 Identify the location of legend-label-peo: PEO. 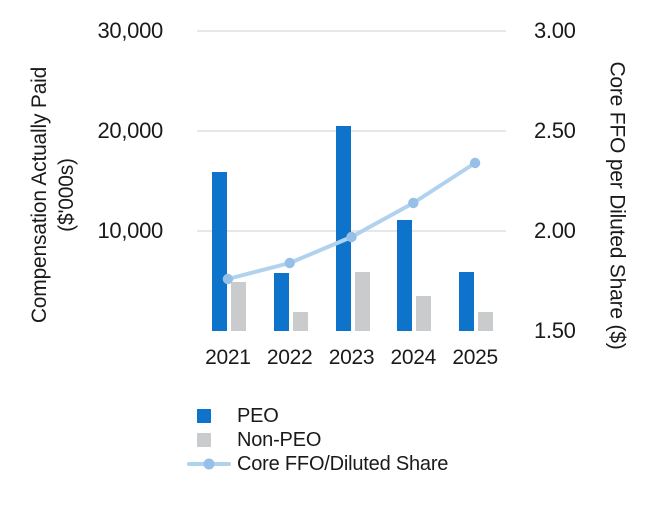
(258, 415).